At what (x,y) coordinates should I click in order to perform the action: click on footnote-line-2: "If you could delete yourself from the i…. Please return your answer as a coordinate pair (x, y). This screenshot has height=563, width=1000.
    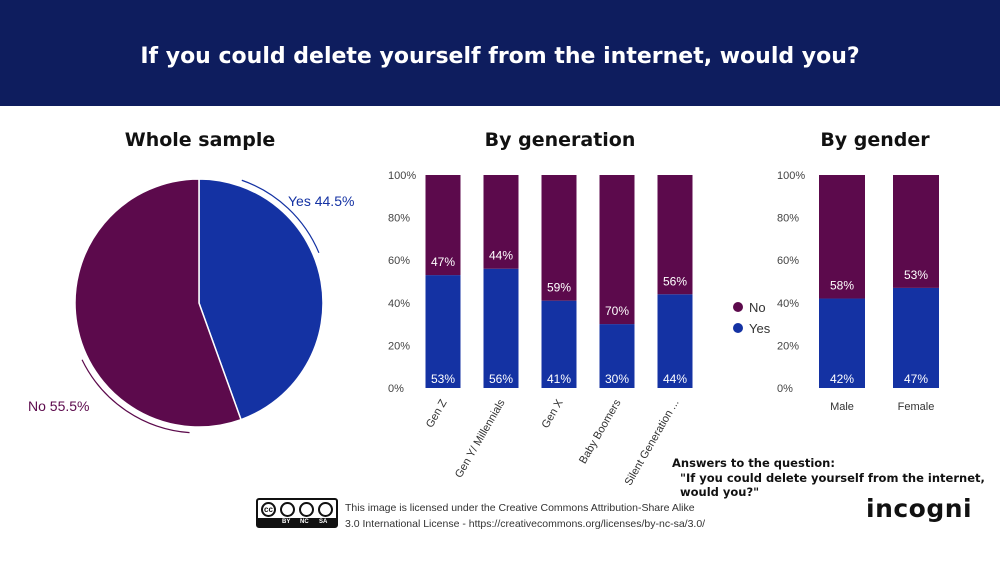
    Looking at the image, I should click on (832, 485).